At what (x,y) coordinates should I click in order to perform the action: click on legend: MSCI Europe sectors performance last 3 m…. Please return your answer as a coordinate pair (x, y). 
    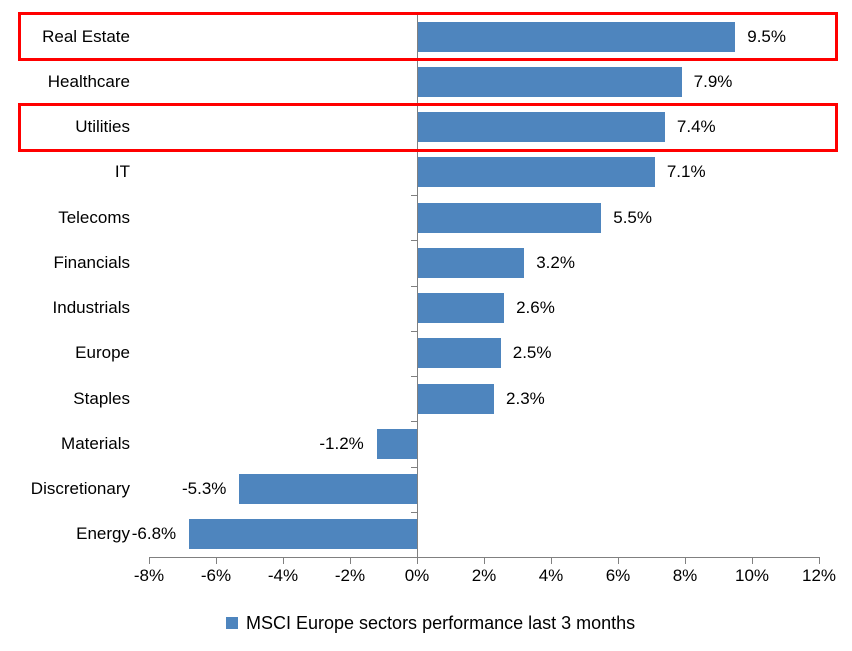
    Looking at the image, I should click on (430, 623).